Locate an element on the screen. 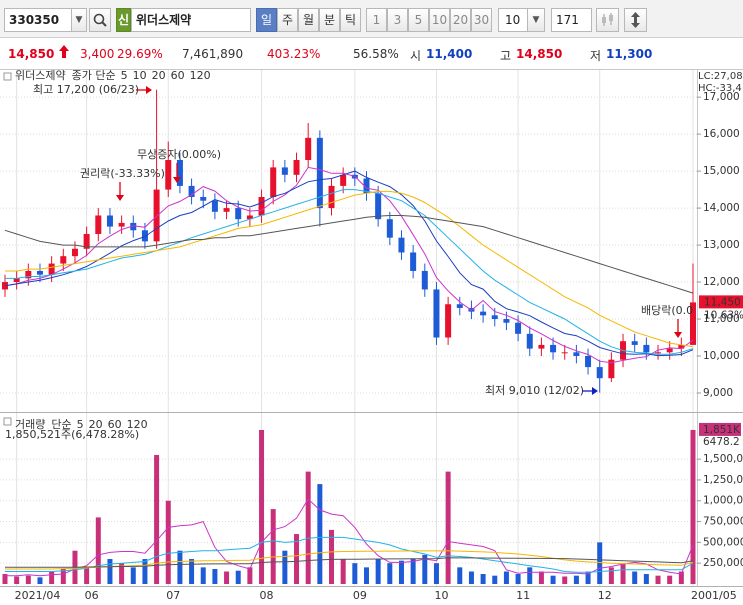  code-dropdown: ▼ is located at coordinates (79, 20).